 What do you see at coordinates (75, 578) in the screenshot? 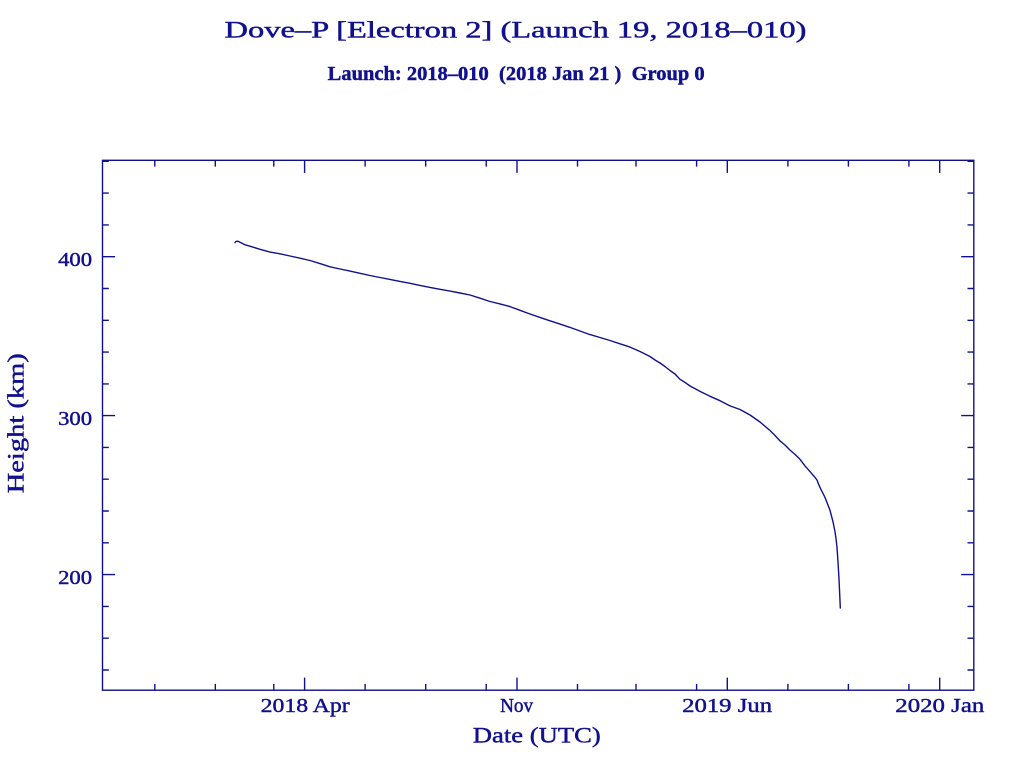
I see `svg-text: 200` at bounding box center [75, 578].